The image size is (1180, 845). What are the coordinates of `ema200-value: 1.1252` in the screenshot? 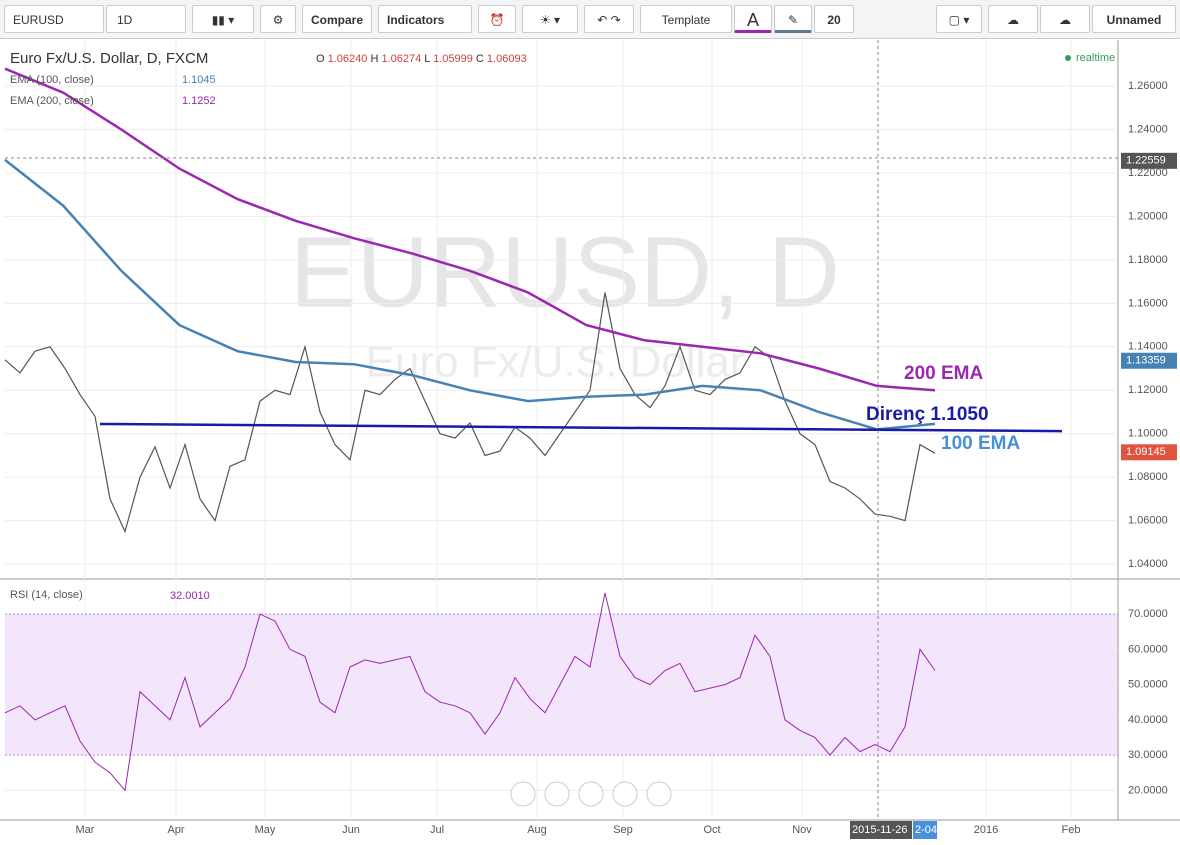 It's located at (199, 101).